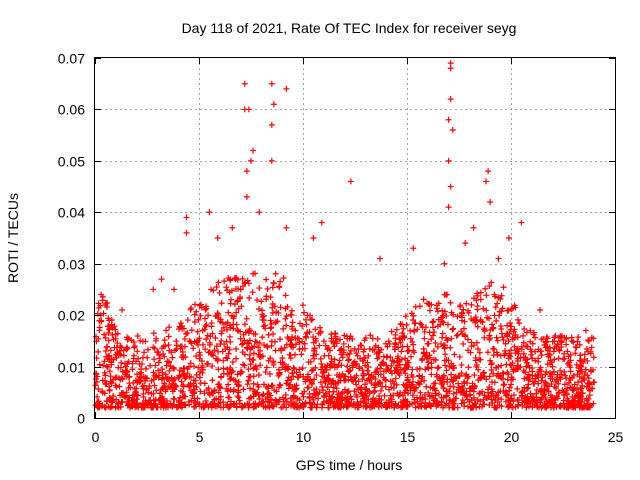 This screenshot has height=480, width=640. I want to click on y-tick-label: 0, so click(81, 419).